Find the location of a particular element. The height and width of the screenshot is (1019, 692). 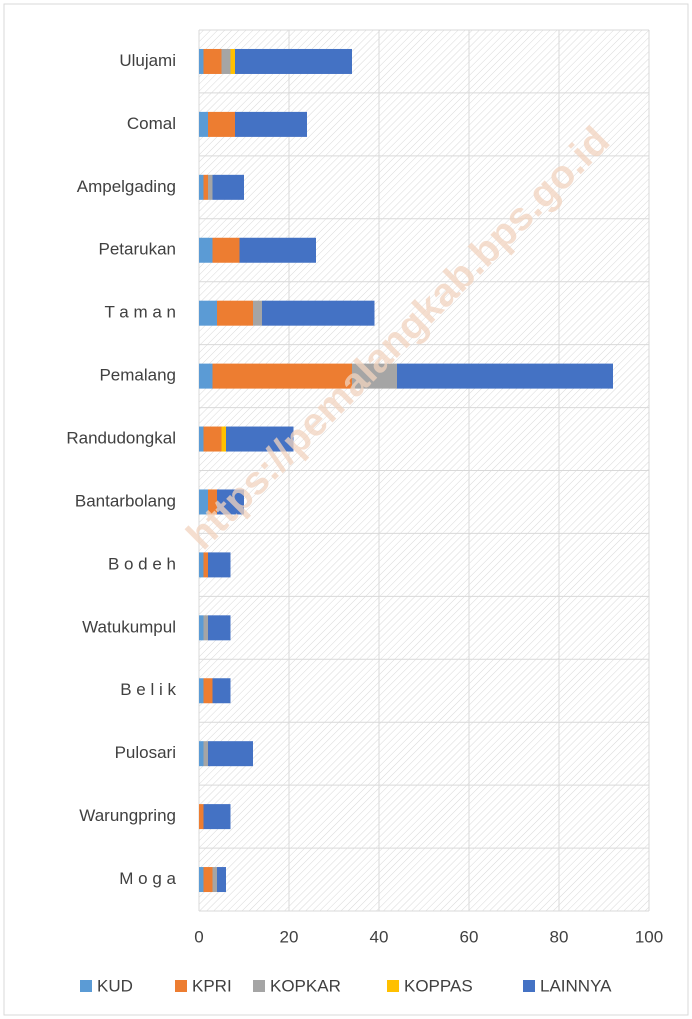

y-tick-label: Warungpring is located at coordinates (127, 815).